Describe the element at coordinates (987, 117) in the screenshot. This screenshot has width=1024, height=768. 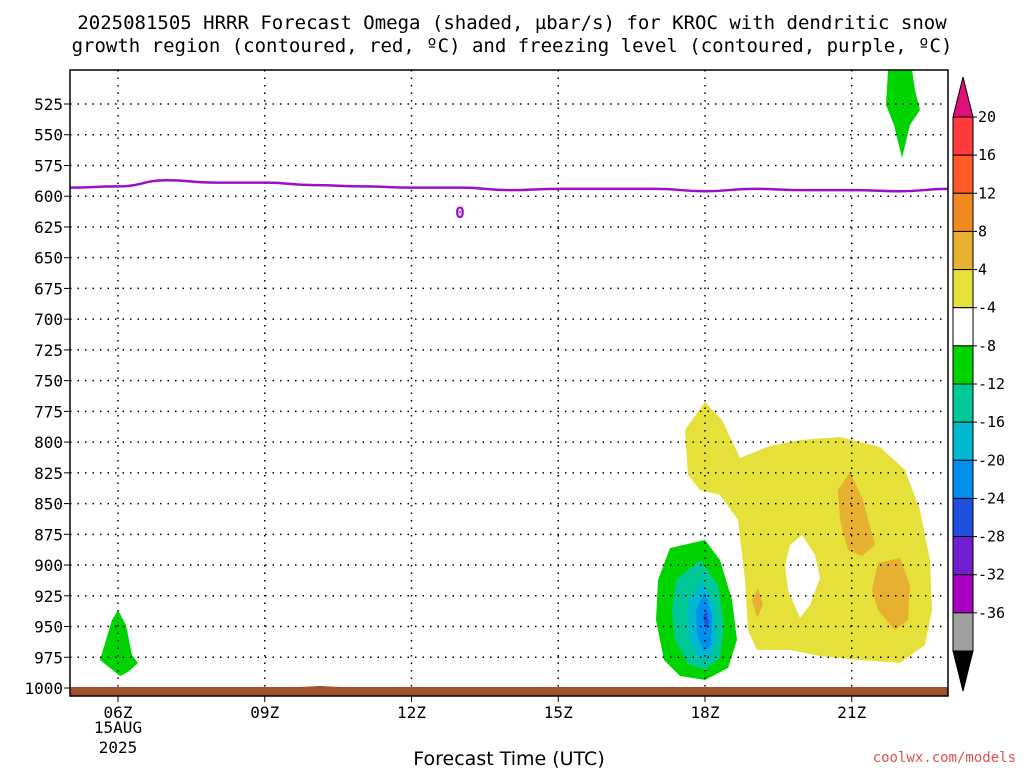
I see `colorbar-label-0: 20` at that location.